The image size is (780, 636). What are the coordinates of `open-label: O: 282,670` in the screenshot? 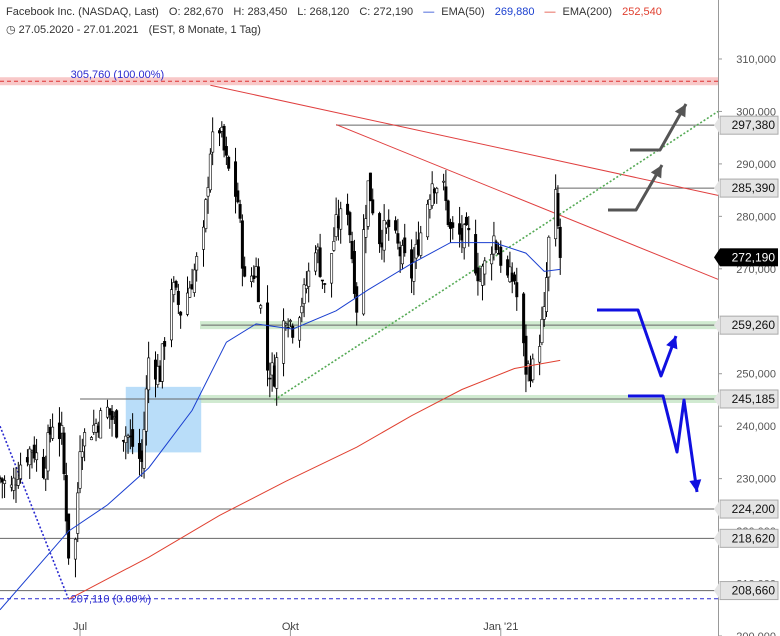 It's located at (196, 12).